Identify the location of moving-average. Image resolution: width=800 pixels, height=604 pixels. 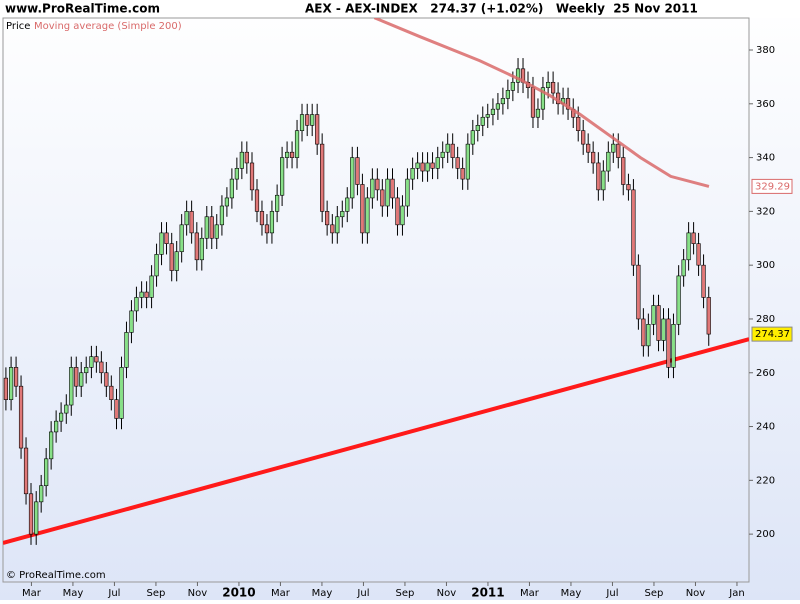
(541, 103).